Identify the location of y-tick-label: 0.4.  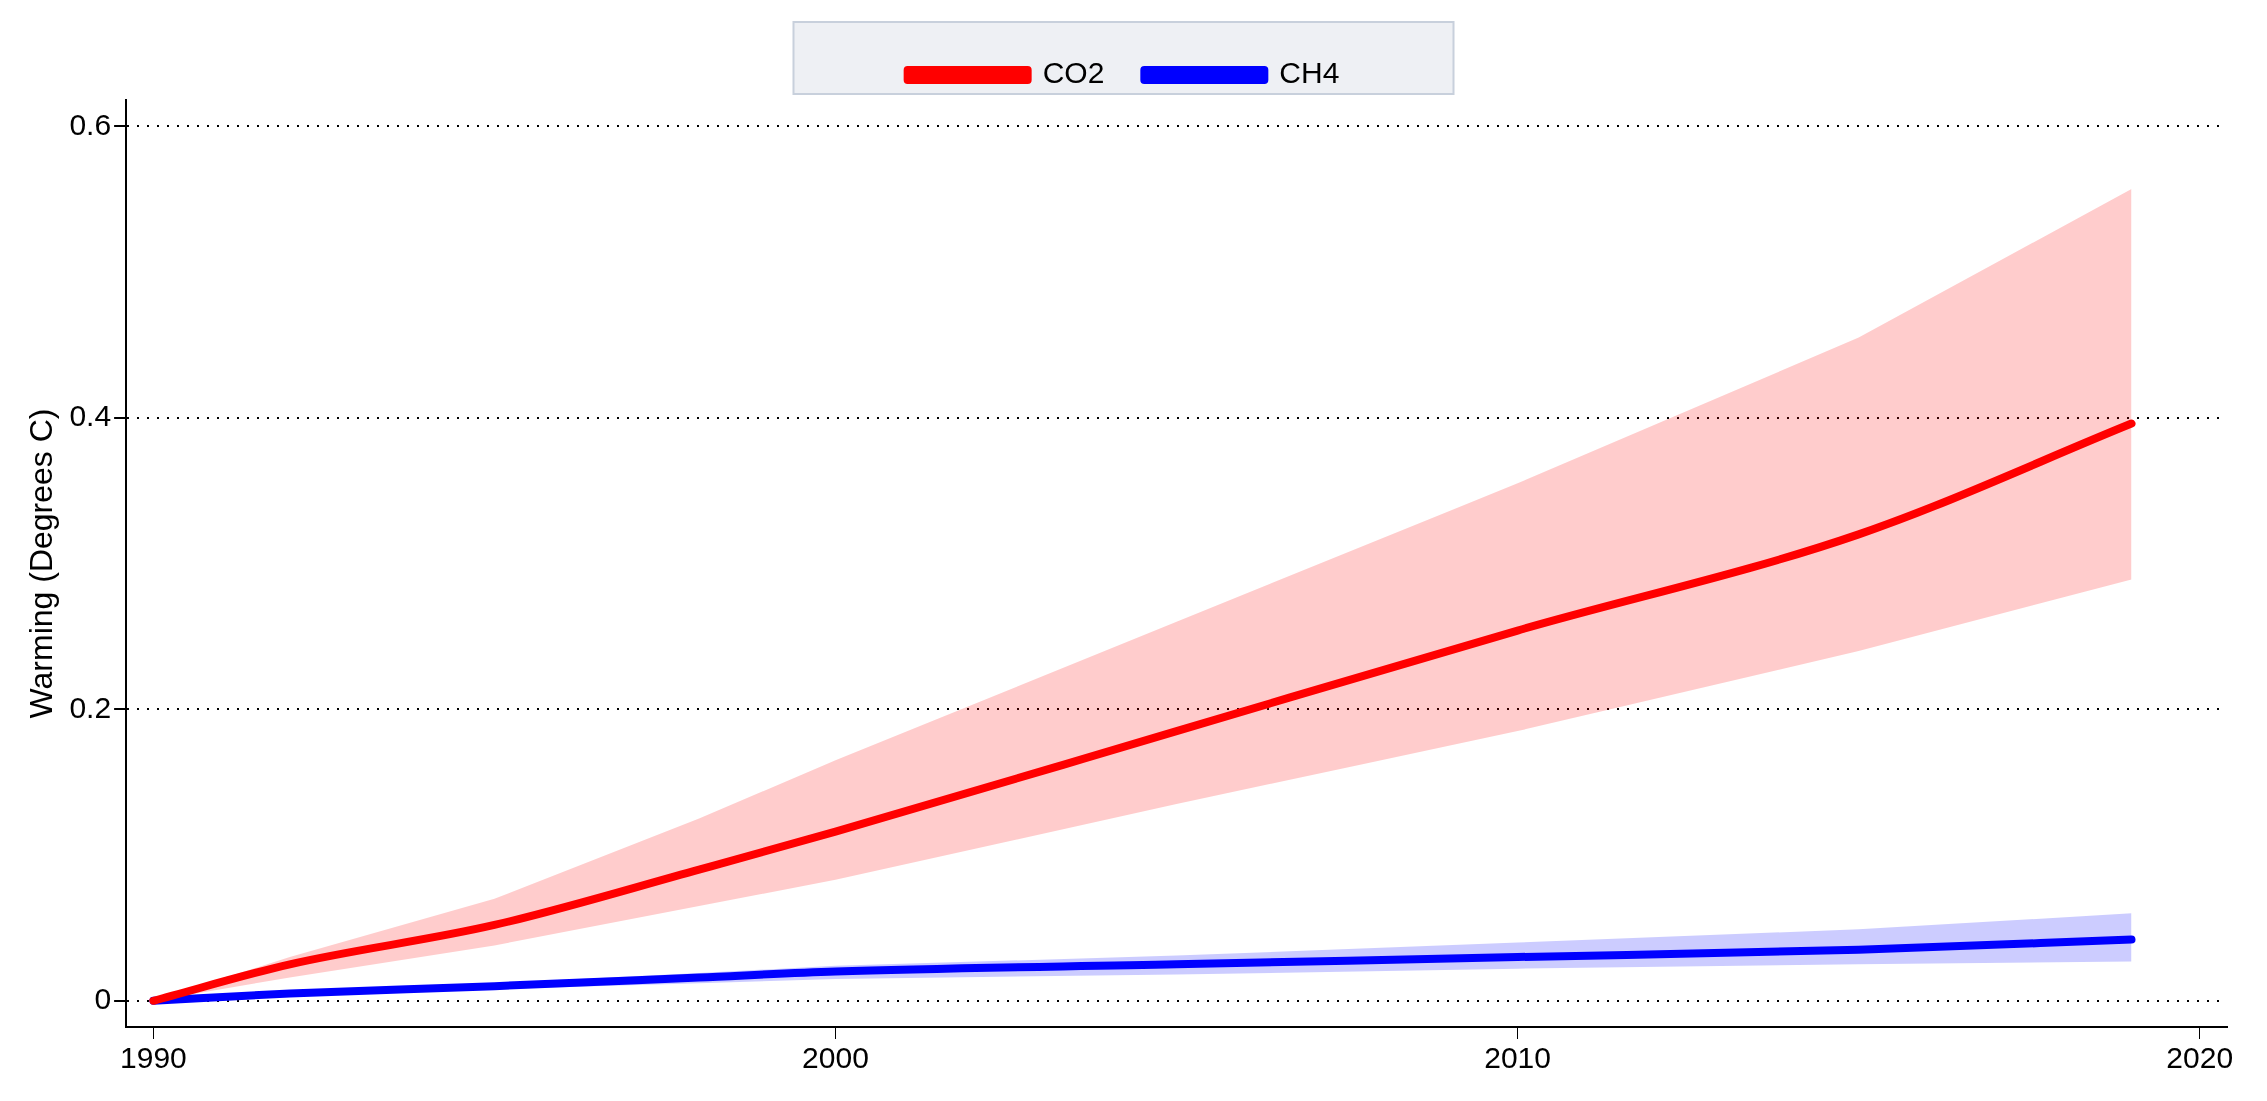
(90, 416).